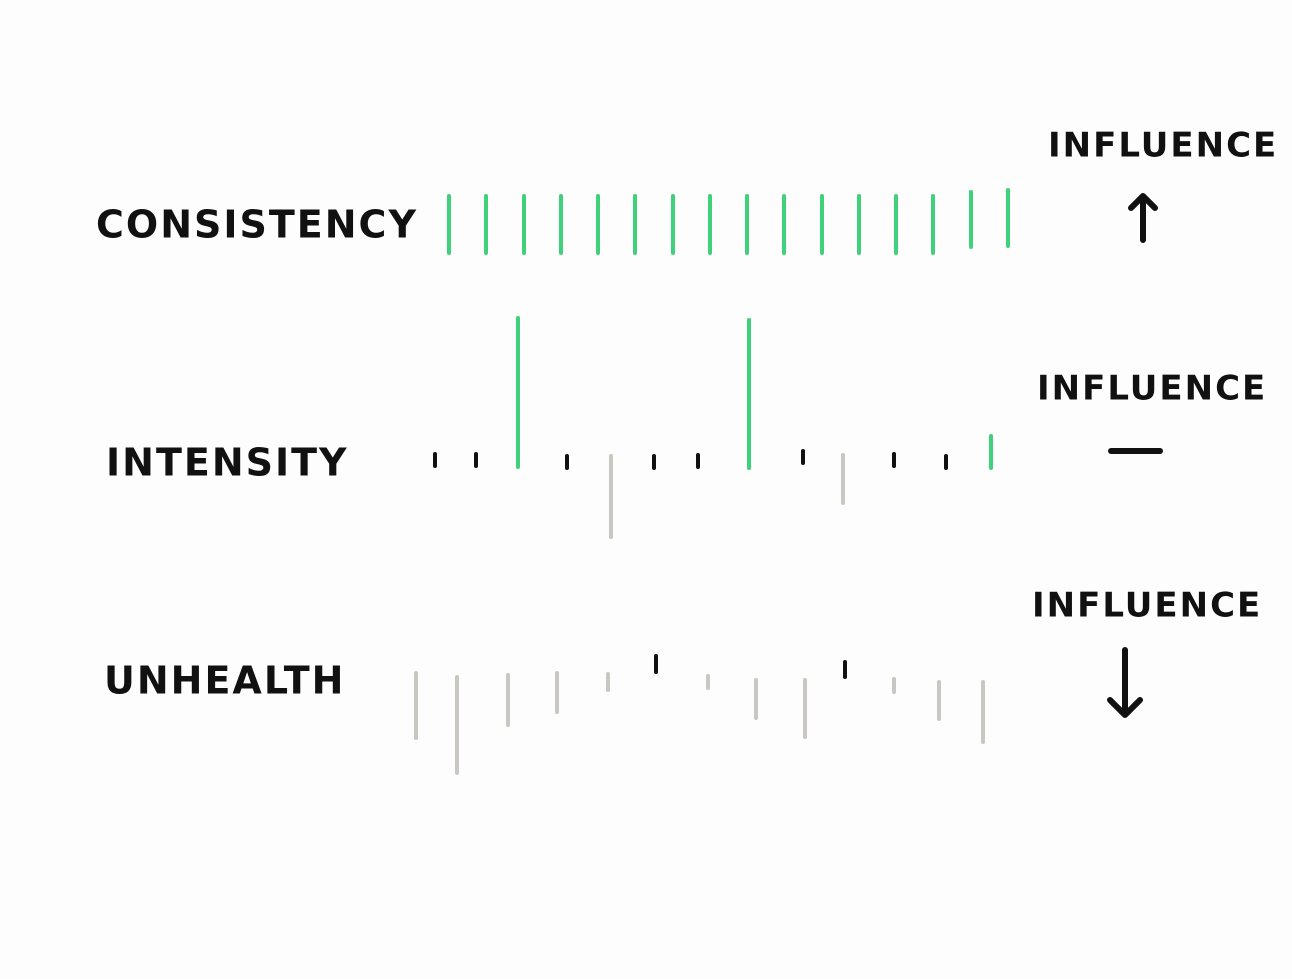 The height and width of the screenshot is (979, 1292). Describe the element at coordinates (690, 459) in the screenshot. I see `intensity-black` at that location.